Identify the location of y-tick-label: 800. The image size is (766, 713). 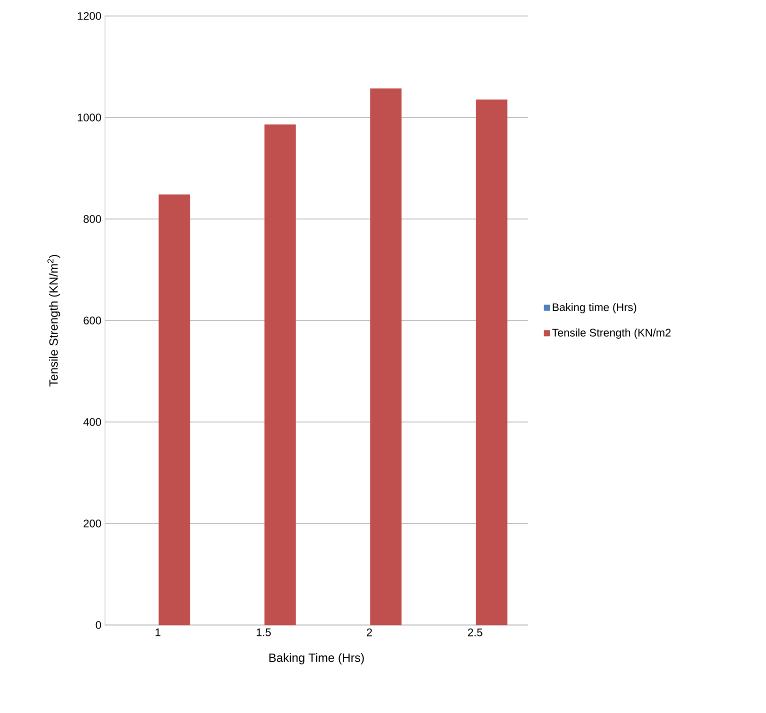
(93, 219).